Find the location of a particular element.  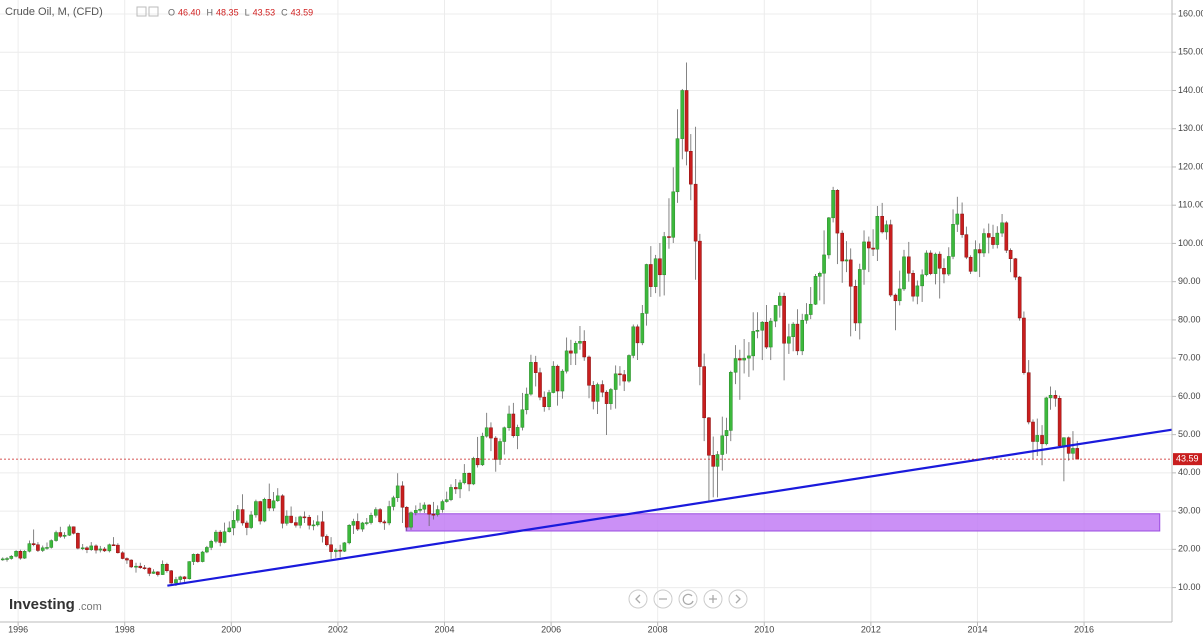

x-tick-label: 2014 is located at coordinates (977, 629).